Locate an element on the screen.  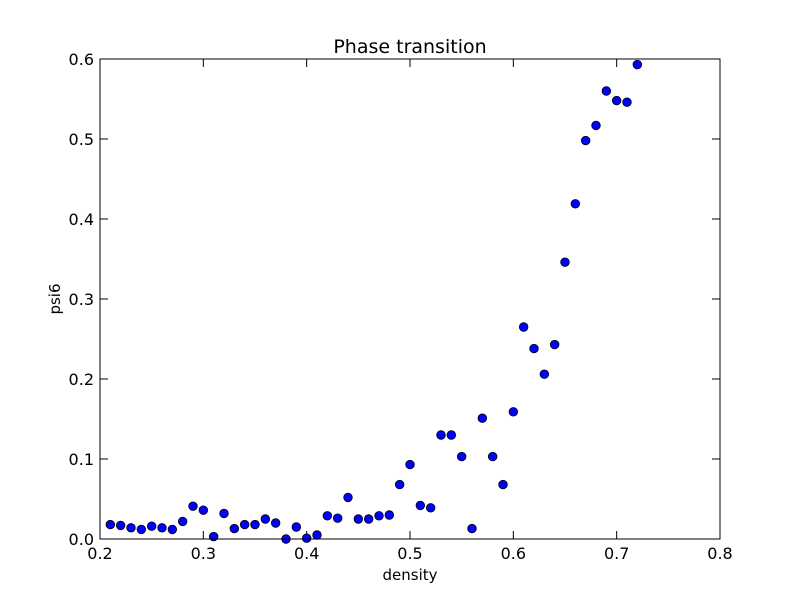
y-tick-label: 0.0 is located at coordinates (81, 539).